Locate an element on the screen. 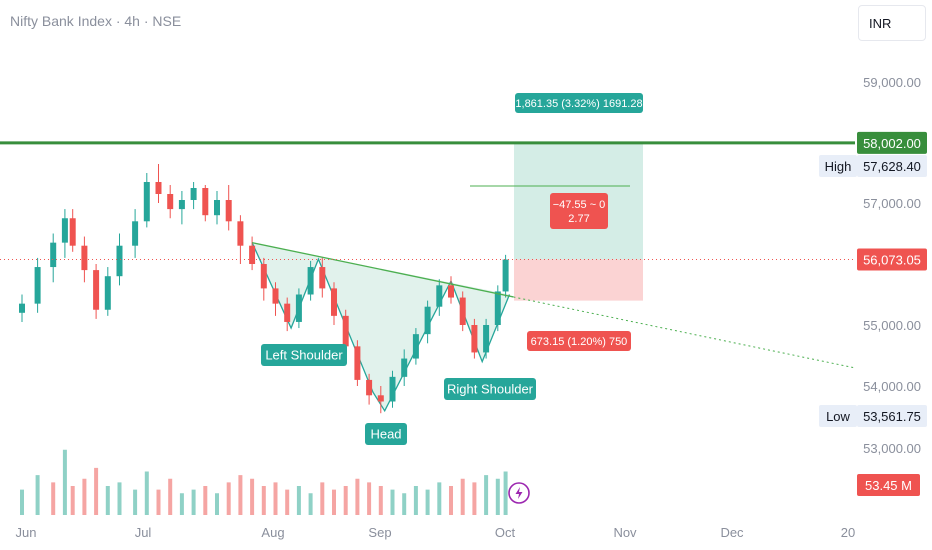 The height and width of the screenshot is (550, 932). head-label-text: Head is located at coordinates (385, 434).